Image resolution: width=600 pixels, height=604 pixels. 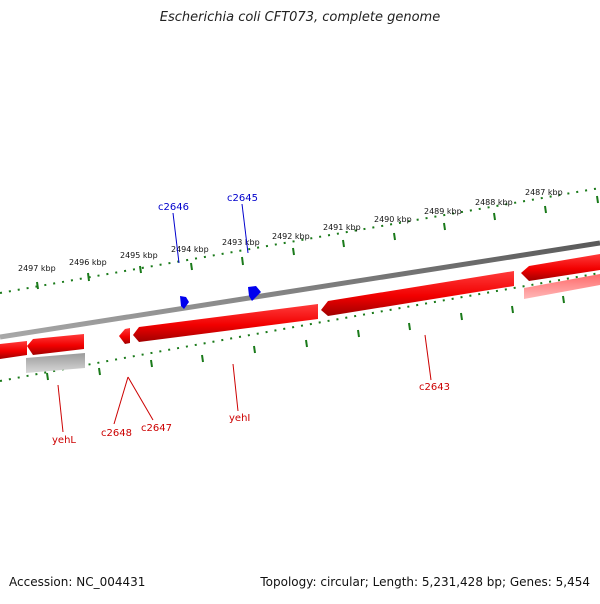 I want to click on gene-right-partial-arrow, so click(x=560, y=267).